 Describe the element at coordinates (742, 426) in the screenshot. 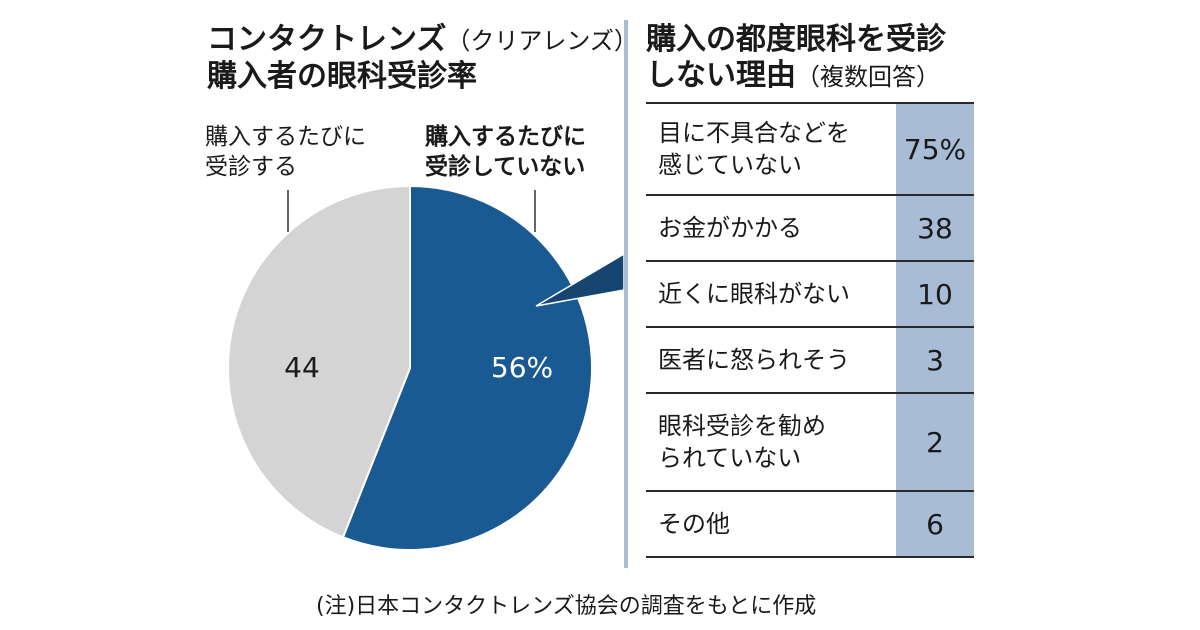

I see `reason-label-line: 眼科受診を勧め` at that location.